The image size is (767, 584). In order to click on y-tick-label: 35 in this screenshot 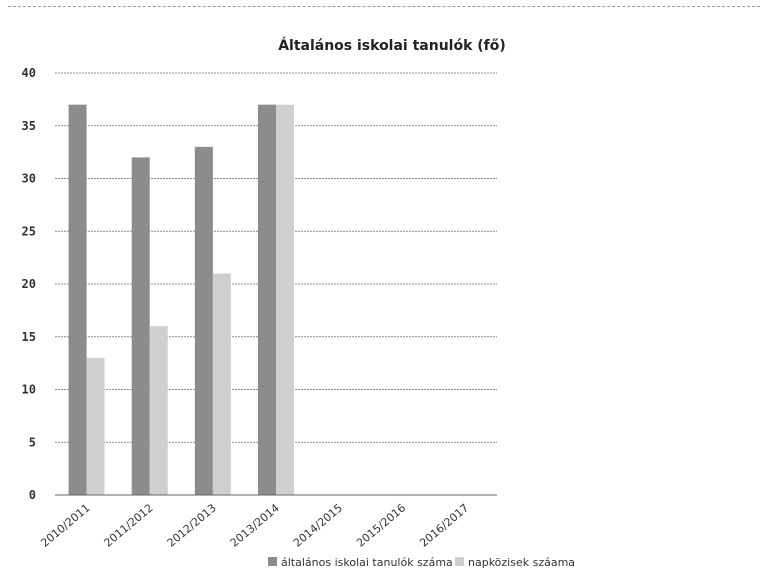, I will do `click(29, 126)`.